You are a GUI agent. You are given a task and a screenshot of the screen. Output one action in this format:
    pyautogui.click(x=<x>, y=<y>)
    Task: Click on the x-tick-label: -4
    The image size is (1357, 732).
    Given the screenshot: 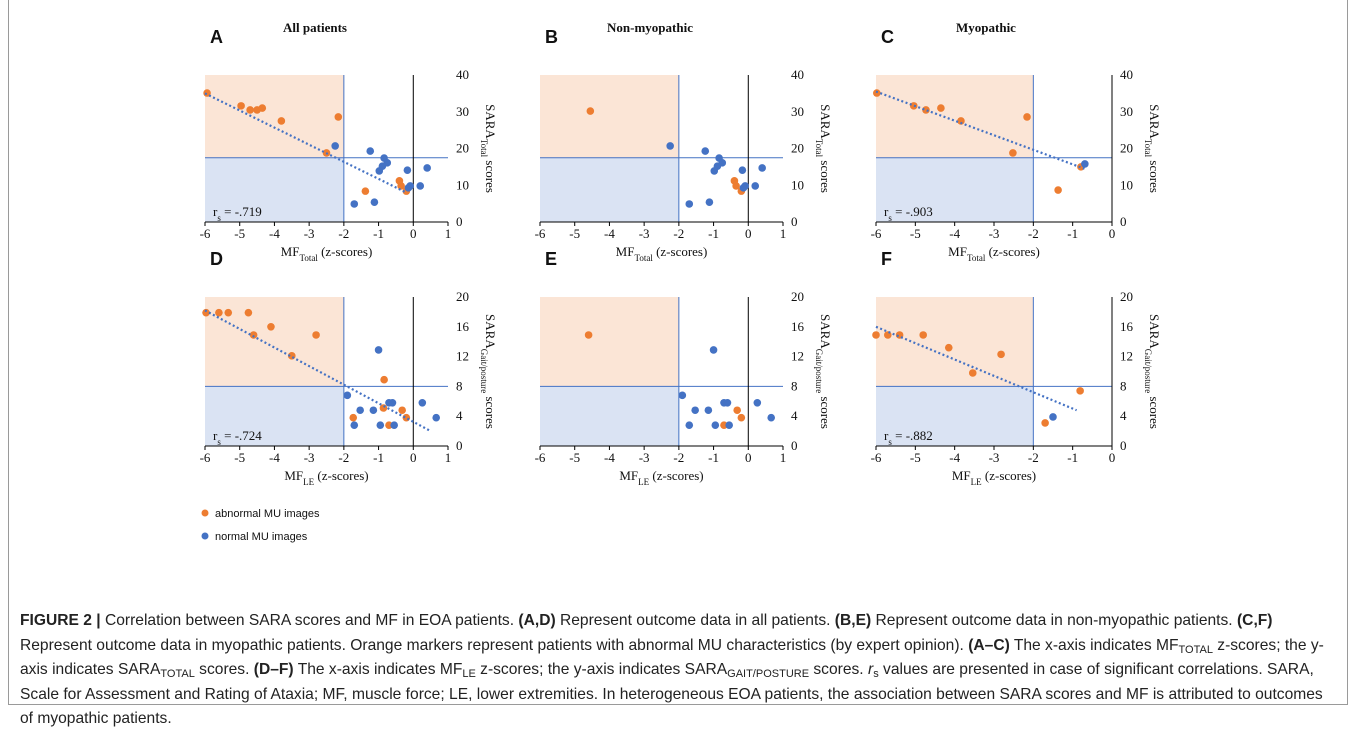 What is the action you would take?
    pyautogui.click(x=609, y=457)
    